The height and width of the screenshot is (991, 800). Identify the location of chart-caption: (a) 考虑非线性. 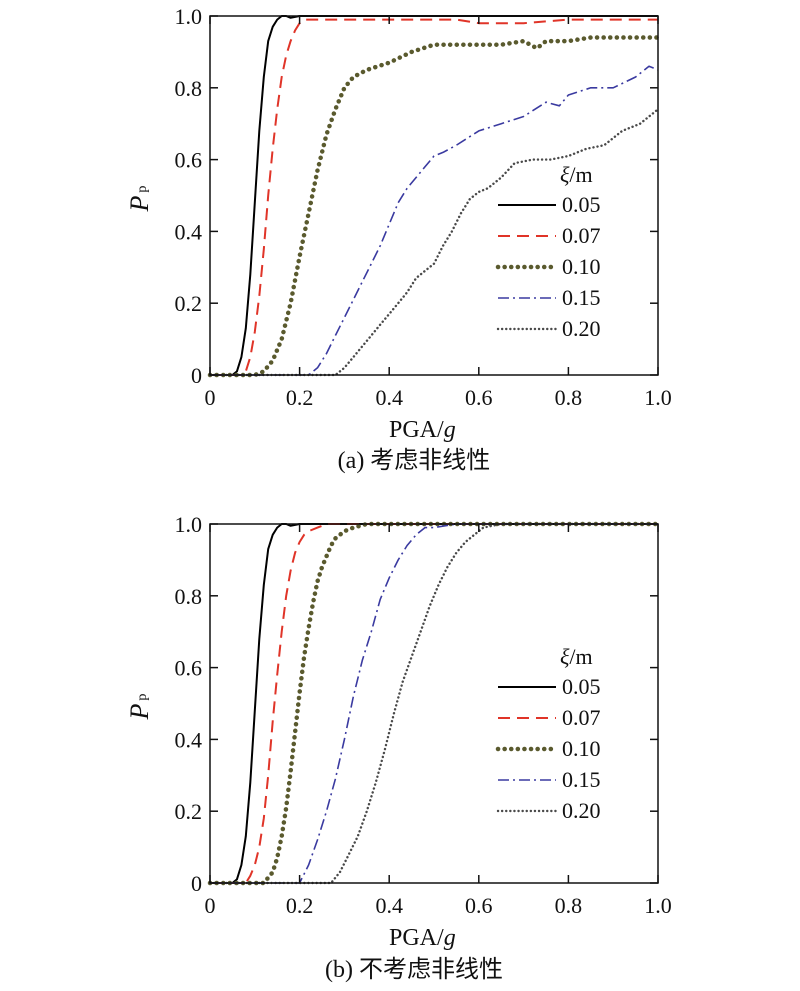
(414, 460).